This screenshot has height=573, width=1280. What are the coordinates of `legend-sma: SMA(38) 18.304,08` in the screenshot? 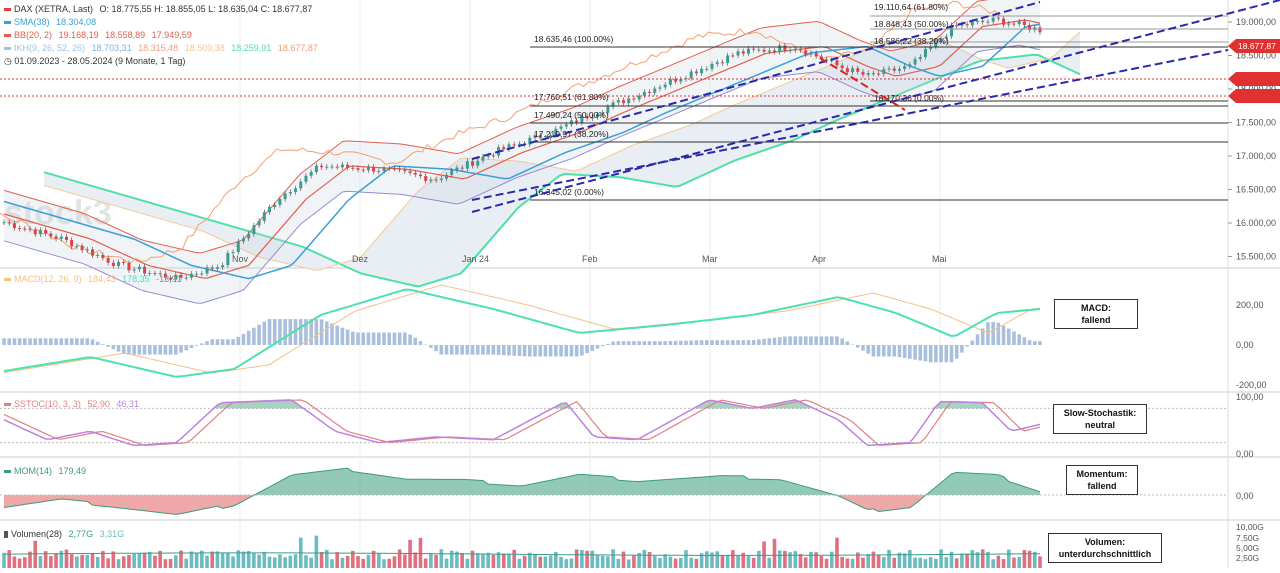 It's located at (50, 22).